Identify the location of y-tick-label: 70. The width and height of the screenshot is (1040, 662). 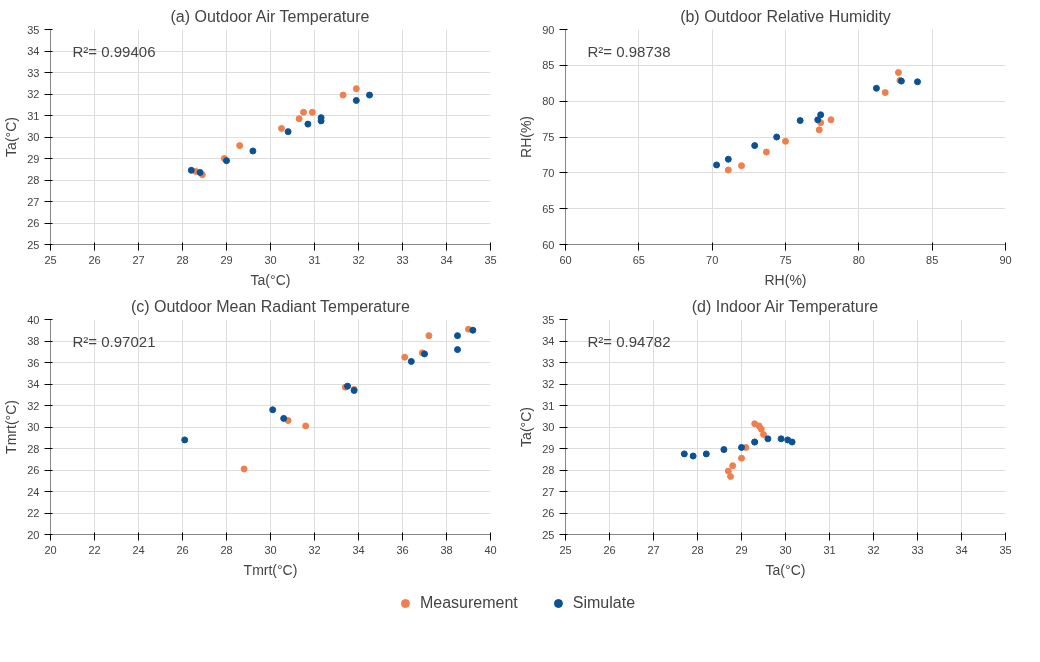
(548, 172).